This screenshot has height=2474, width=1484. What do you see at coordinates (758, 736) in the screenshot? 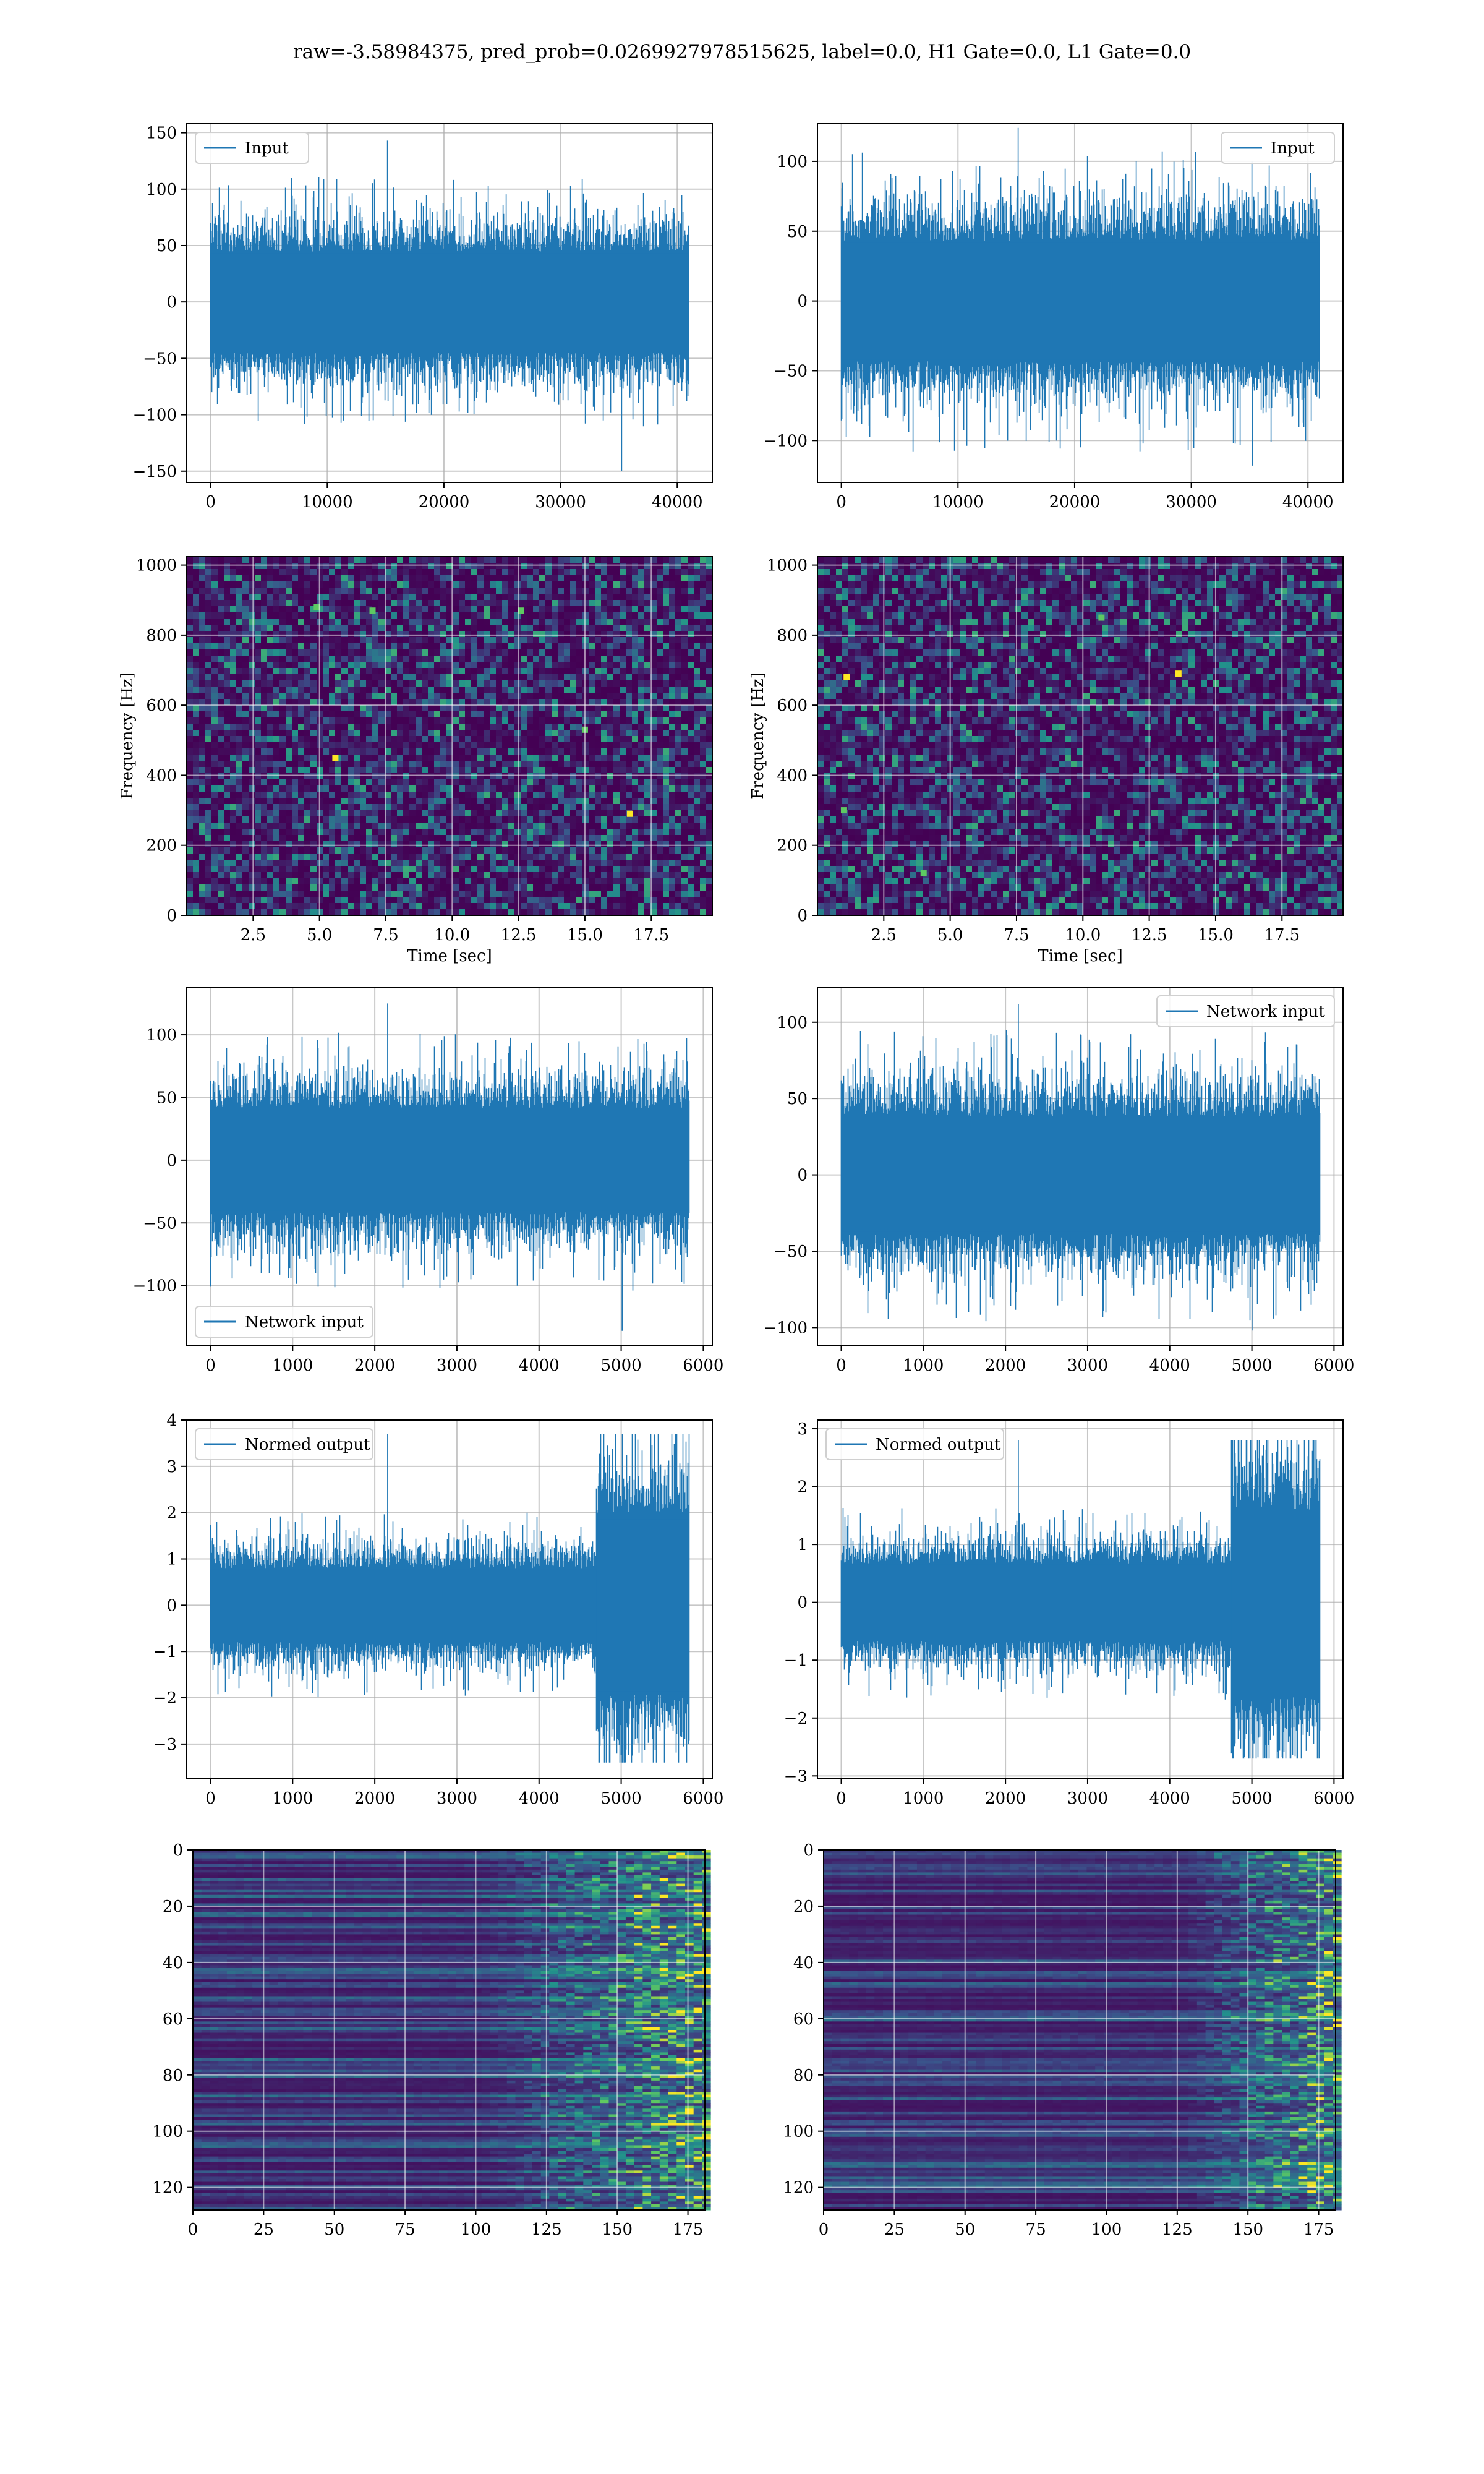
I see `spectrogram-l1-ylabel: Frequency [Hz]` at bounding box center [758, 736].